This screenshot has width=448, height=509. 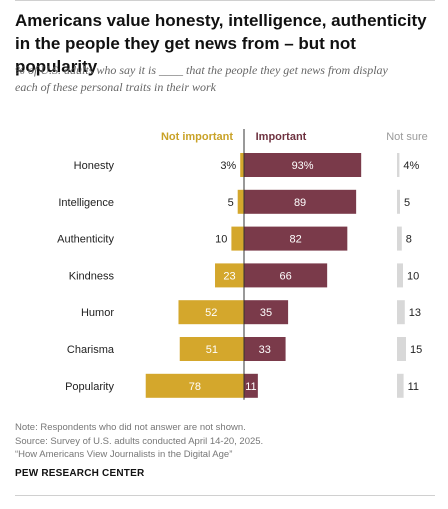 I want to click on top-rule, so click(x=225, y=0).